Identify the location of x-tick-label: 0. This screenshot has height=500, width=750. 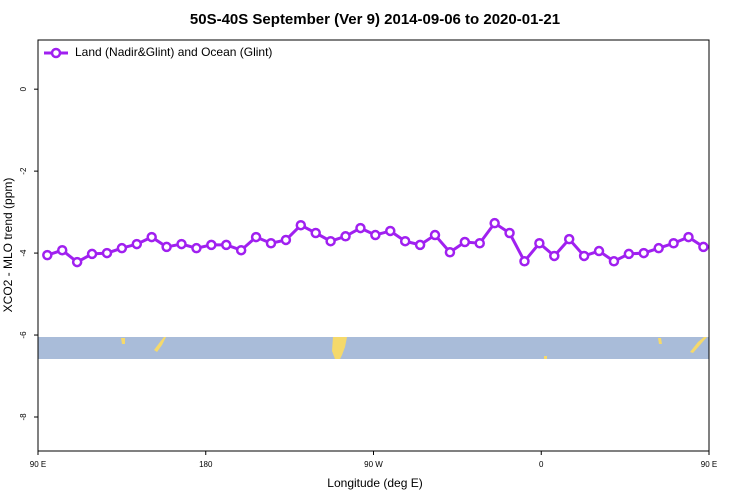
(541, 464).